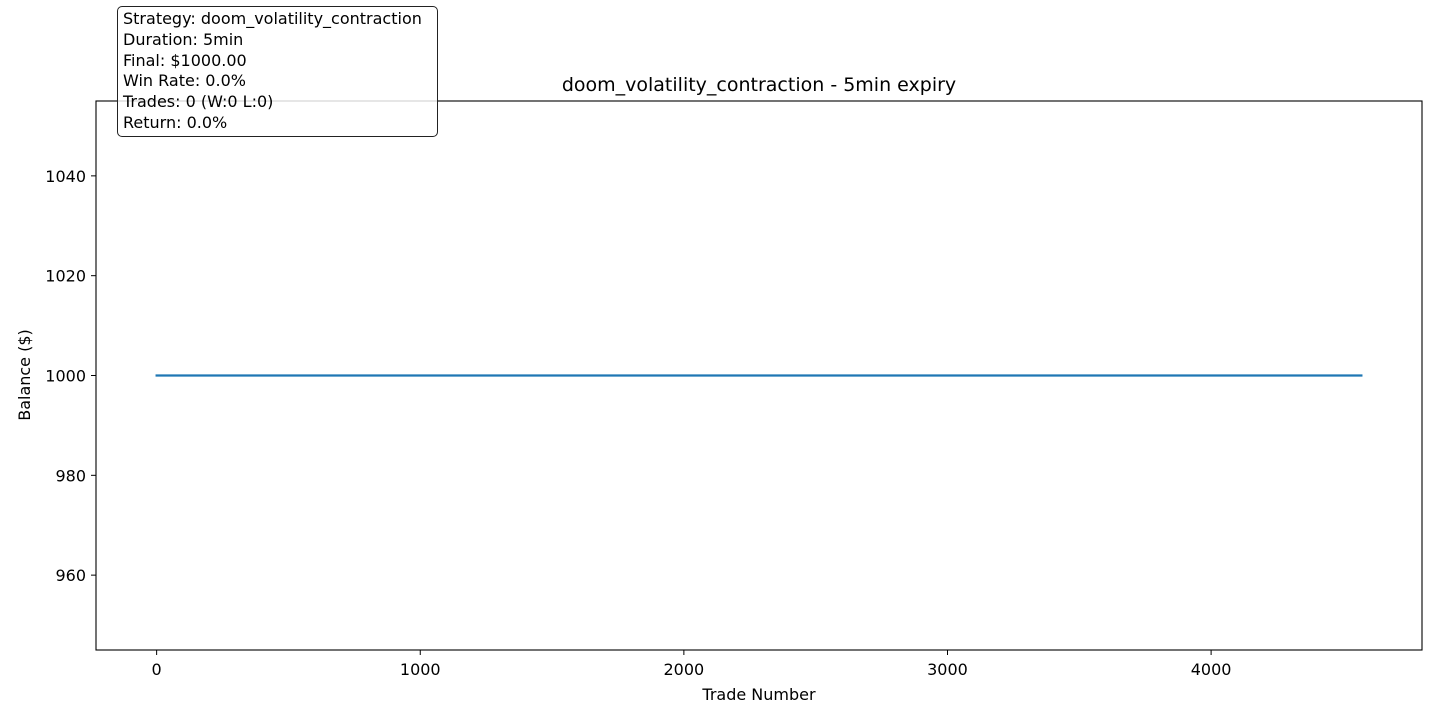 Image resolution: width=1440 pixels, height=720 pixels. Describe the element at coordinates (1211, 669) in the screenshot. I see `x-tick-label: 4000` at that location.